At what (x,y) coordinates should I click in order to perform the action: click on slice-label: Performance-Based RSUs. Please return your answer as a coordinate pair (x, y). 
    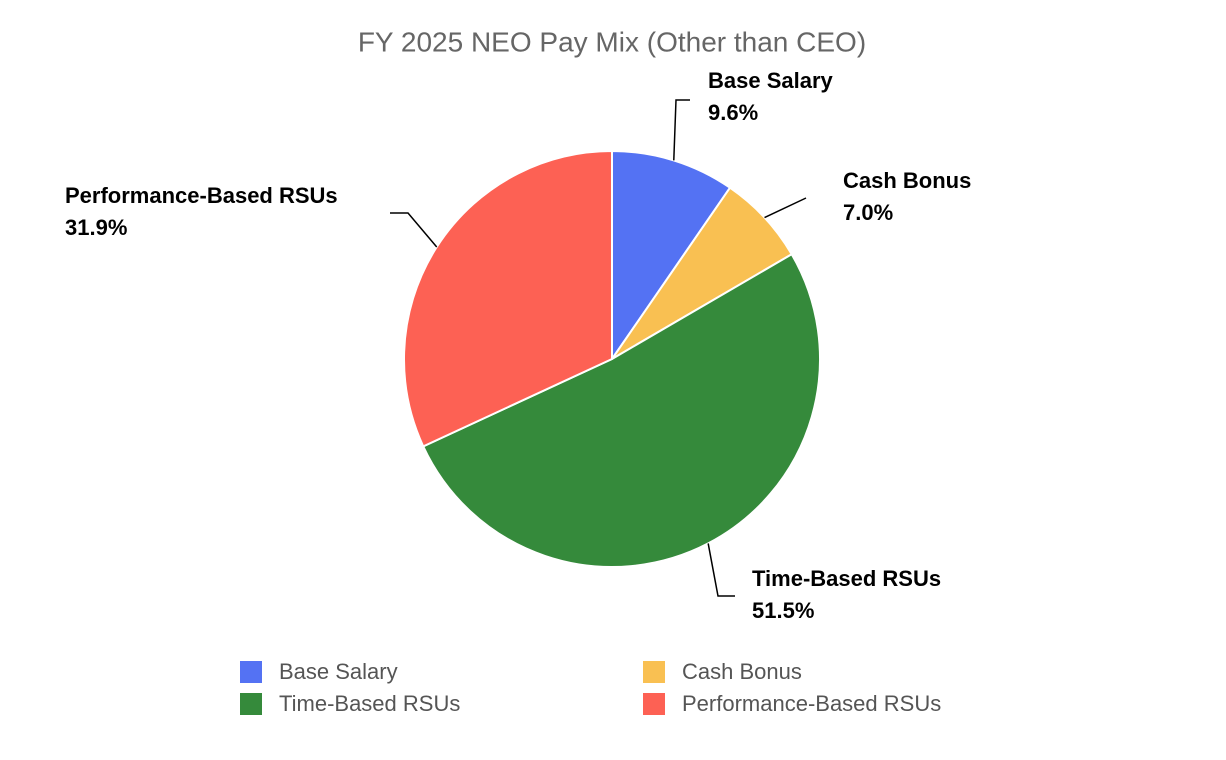
    Looking at the image, I should click on (201, 195).